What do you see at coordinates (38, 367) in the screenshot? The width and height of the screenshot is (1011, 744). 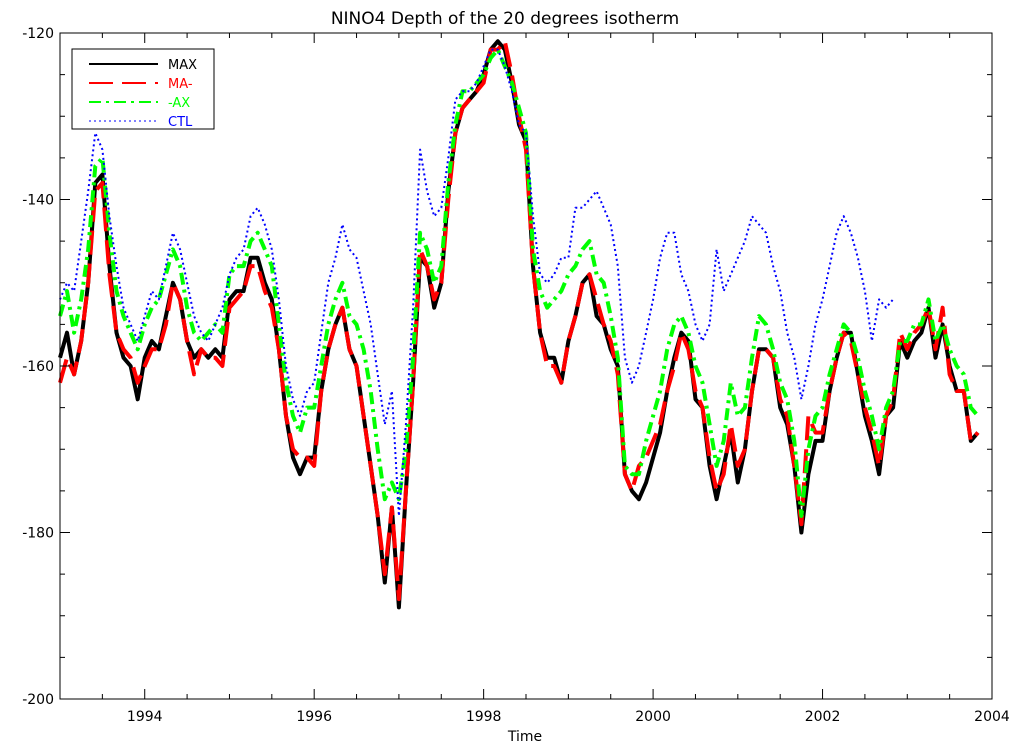 I see `y-tick-label: -160` at bounding box center [38, 367].